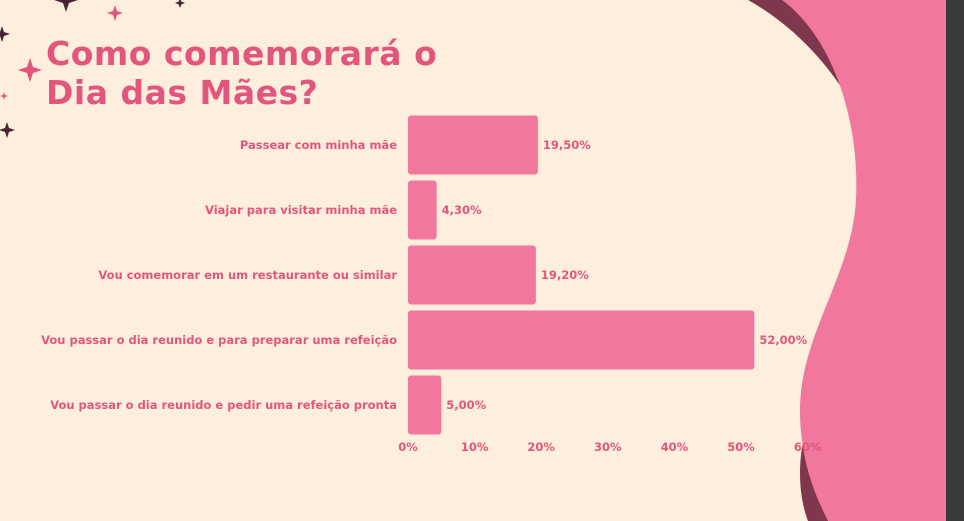 This screenshot has height=521, width=964. I want to click on value-label: 4,30%, so click(462, 210).